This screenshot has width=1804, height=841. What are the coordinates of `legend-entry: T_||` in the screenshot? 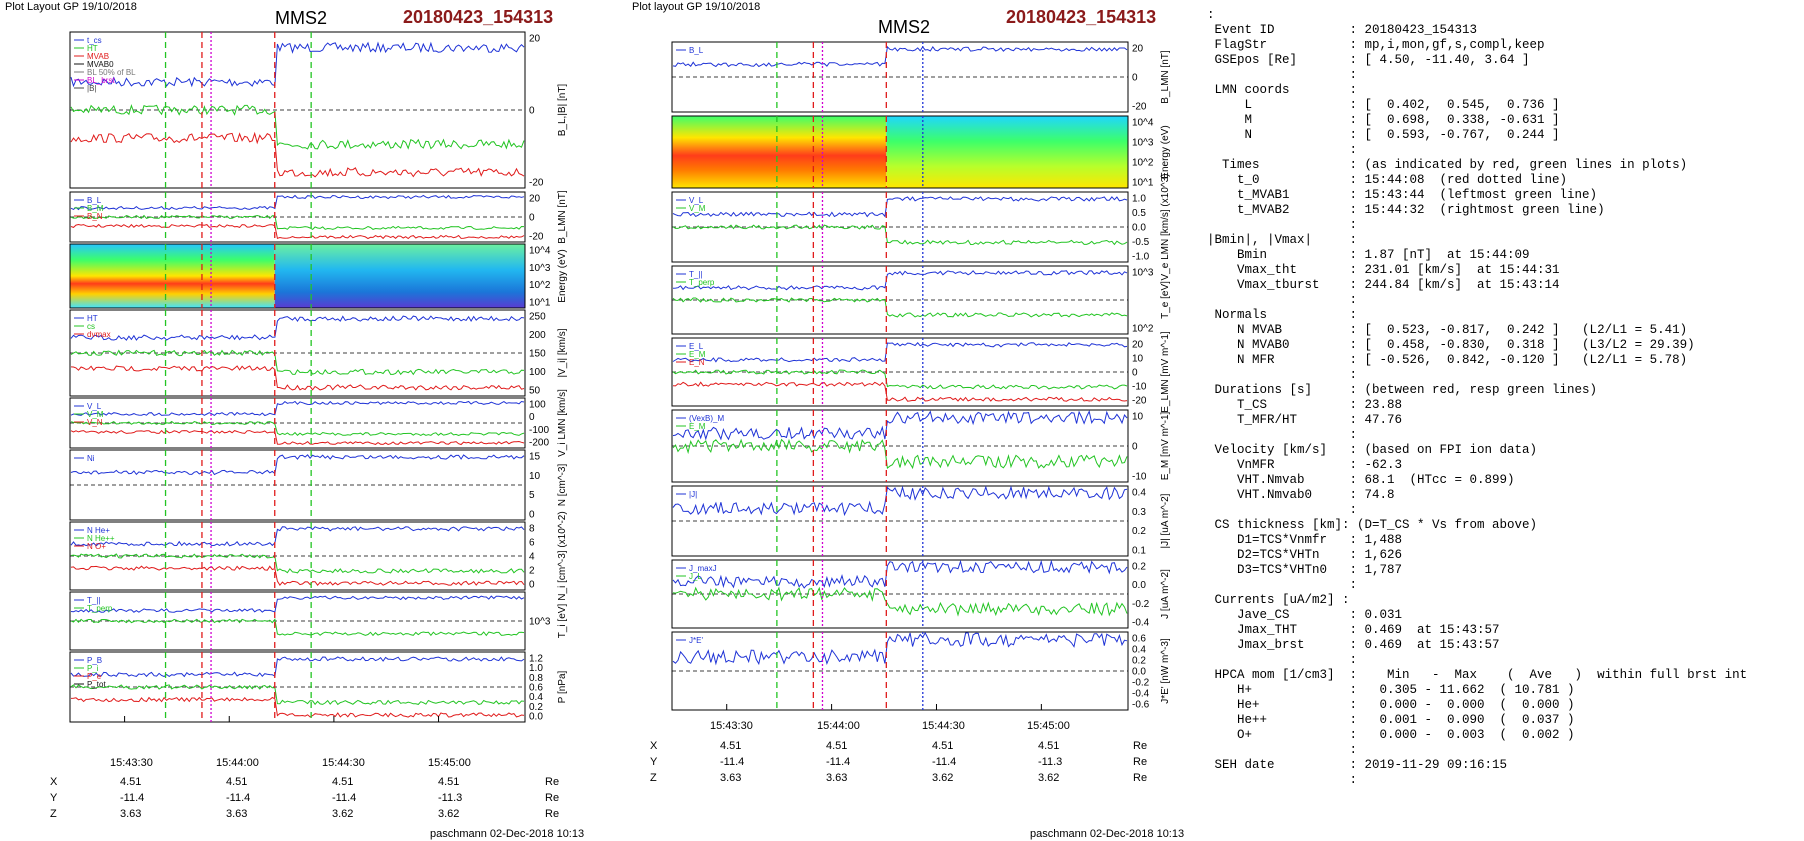 It's located at (94, 600).